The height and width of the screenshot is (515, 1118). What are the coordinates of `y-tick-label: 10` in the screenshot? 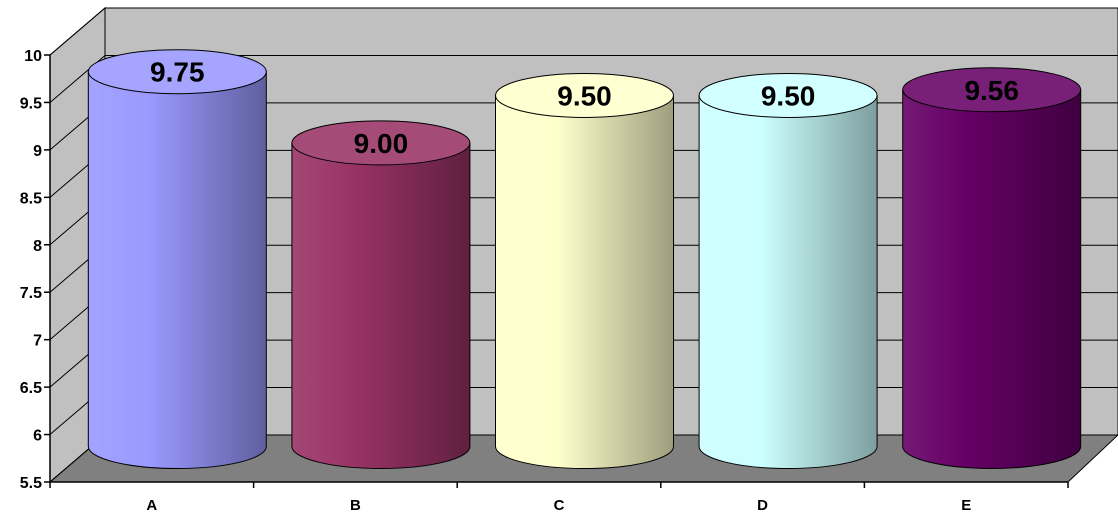 It's located at (33, 56).